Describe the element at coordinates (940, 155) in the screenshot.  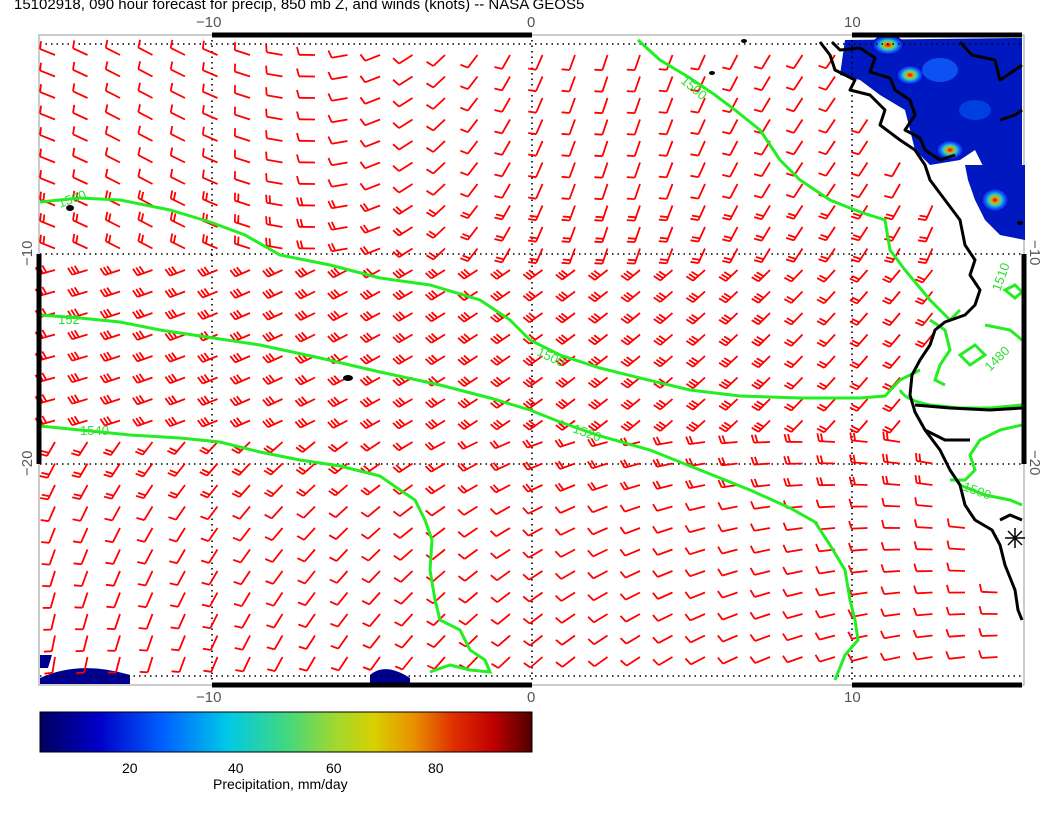
I see `inland-border` at that location.